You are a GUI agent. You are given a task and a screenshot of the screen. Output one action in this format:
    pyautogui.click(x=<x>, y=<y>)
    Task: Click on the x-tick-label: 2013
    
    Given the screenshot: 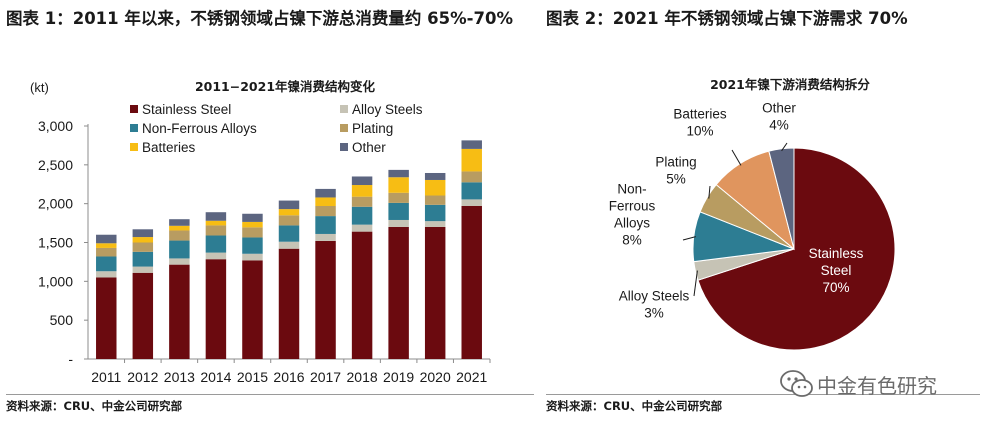 What is the action you would take?
    pyautogui.click(x=179, y=377)
    